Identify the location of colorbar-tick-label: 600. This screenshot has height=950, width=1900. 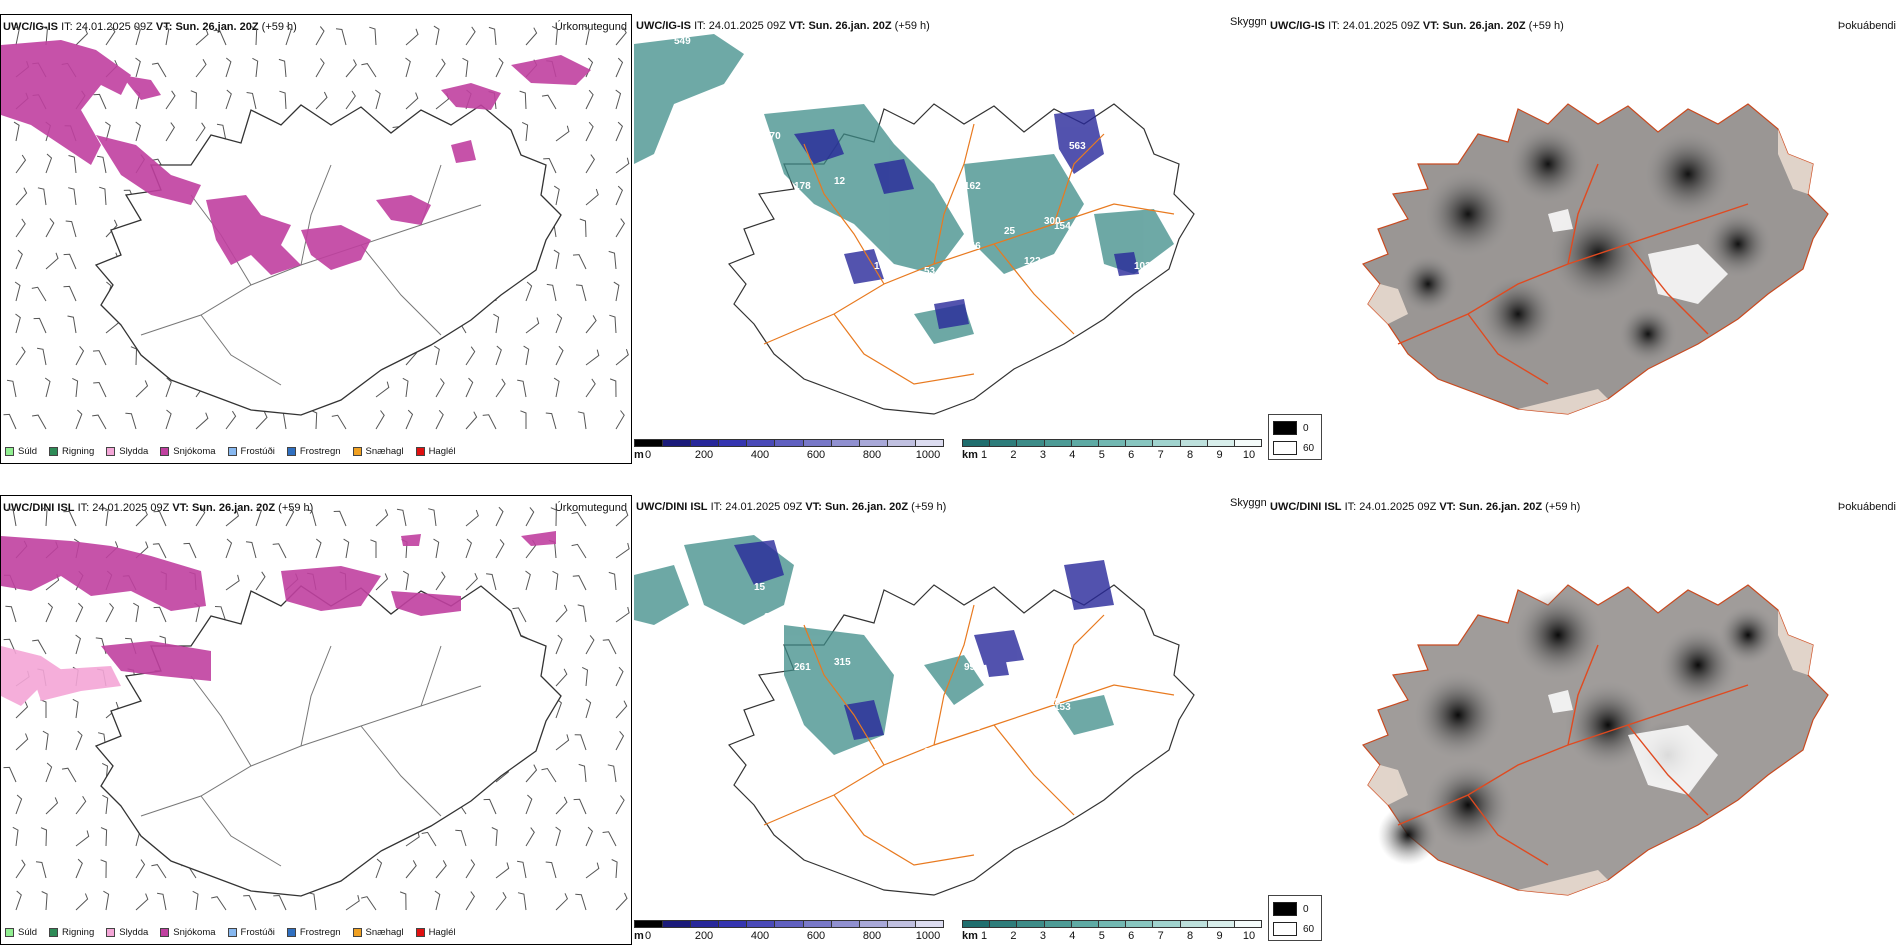
(816, 936).